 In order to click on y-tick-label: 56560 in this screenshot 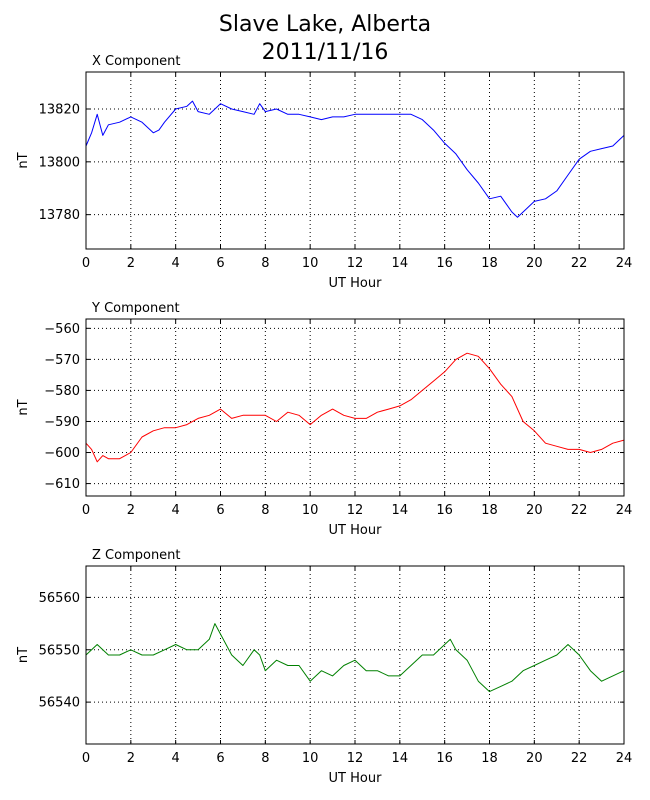, I will do `click(59, 598)`.